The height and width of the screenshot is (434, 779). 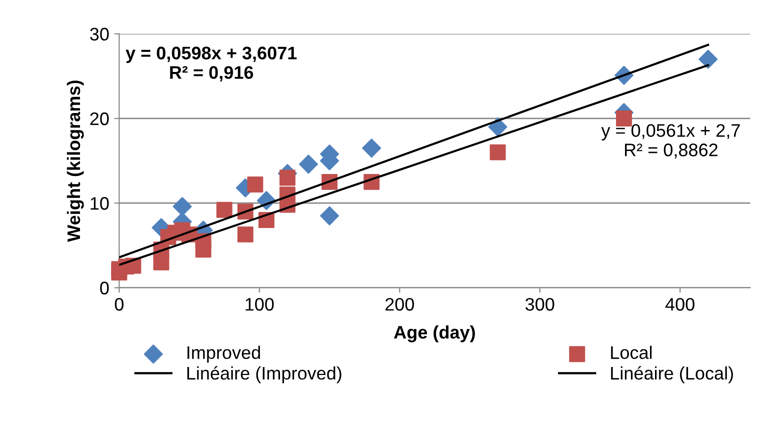 I want to click on y-tick-label: 20, so click(x=99, y=119).